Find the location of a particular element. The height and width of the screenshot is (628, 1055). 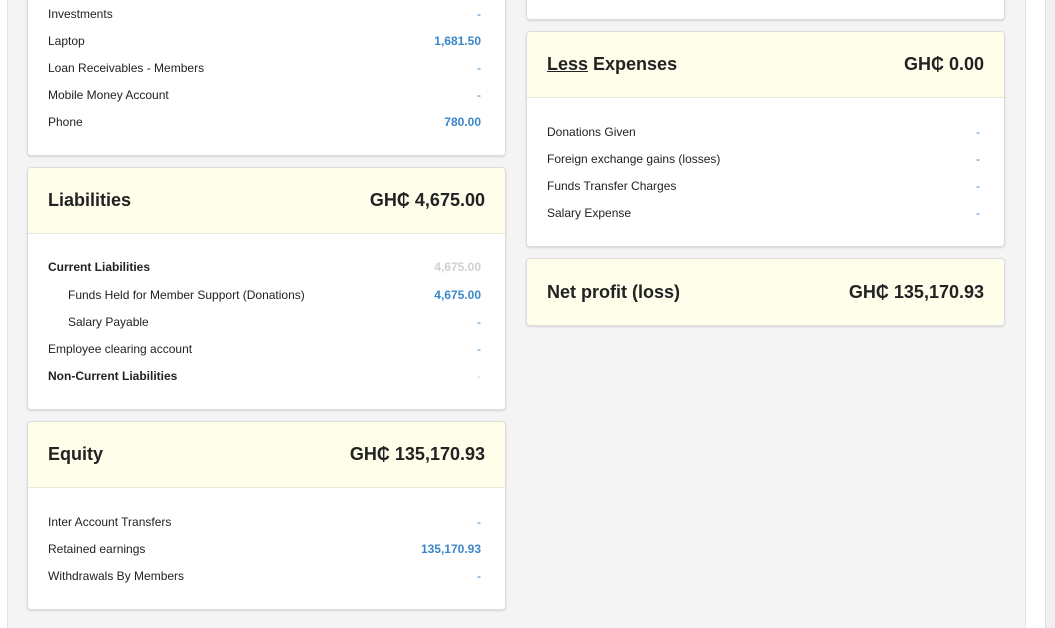

list-item: Funds Transfer Charges - is located at coordinates (763, 186).